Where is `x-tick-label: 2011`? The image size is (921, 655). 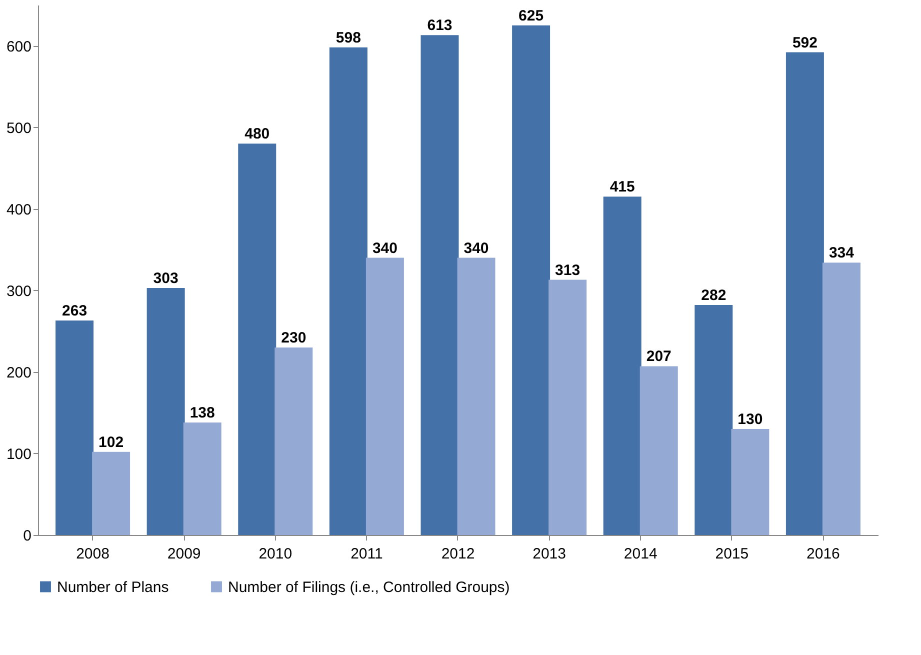 x-tick-label: 2011 is located at coordinates (366, 554).